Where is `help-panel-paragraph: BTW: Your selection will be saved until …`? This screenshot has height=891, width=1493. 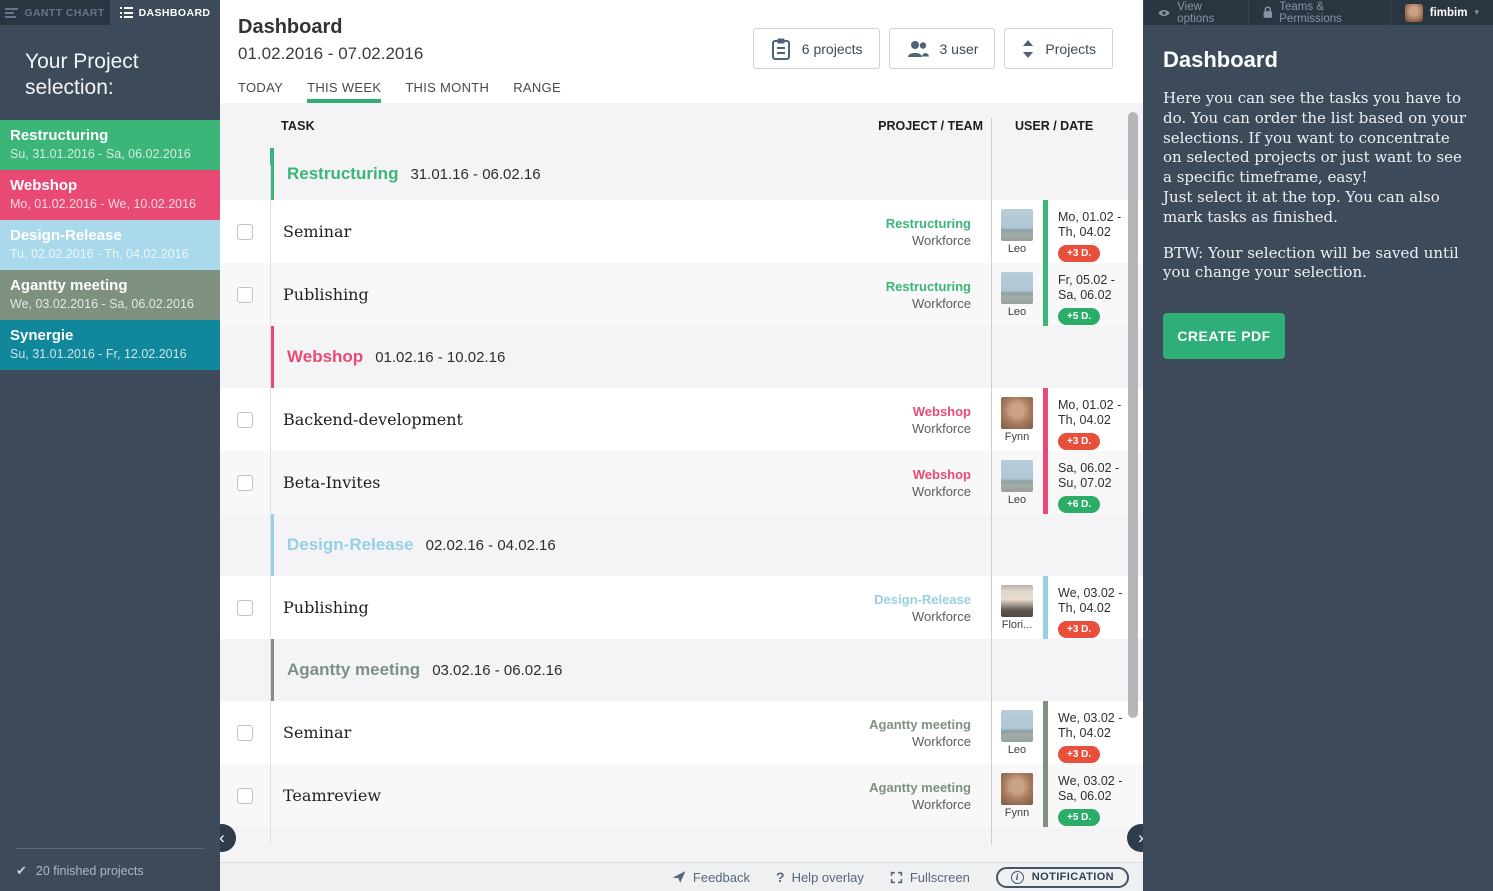 help-panel-paragraph: BTW: Your selection will be saved until … is located at coordinates (1311, 262).